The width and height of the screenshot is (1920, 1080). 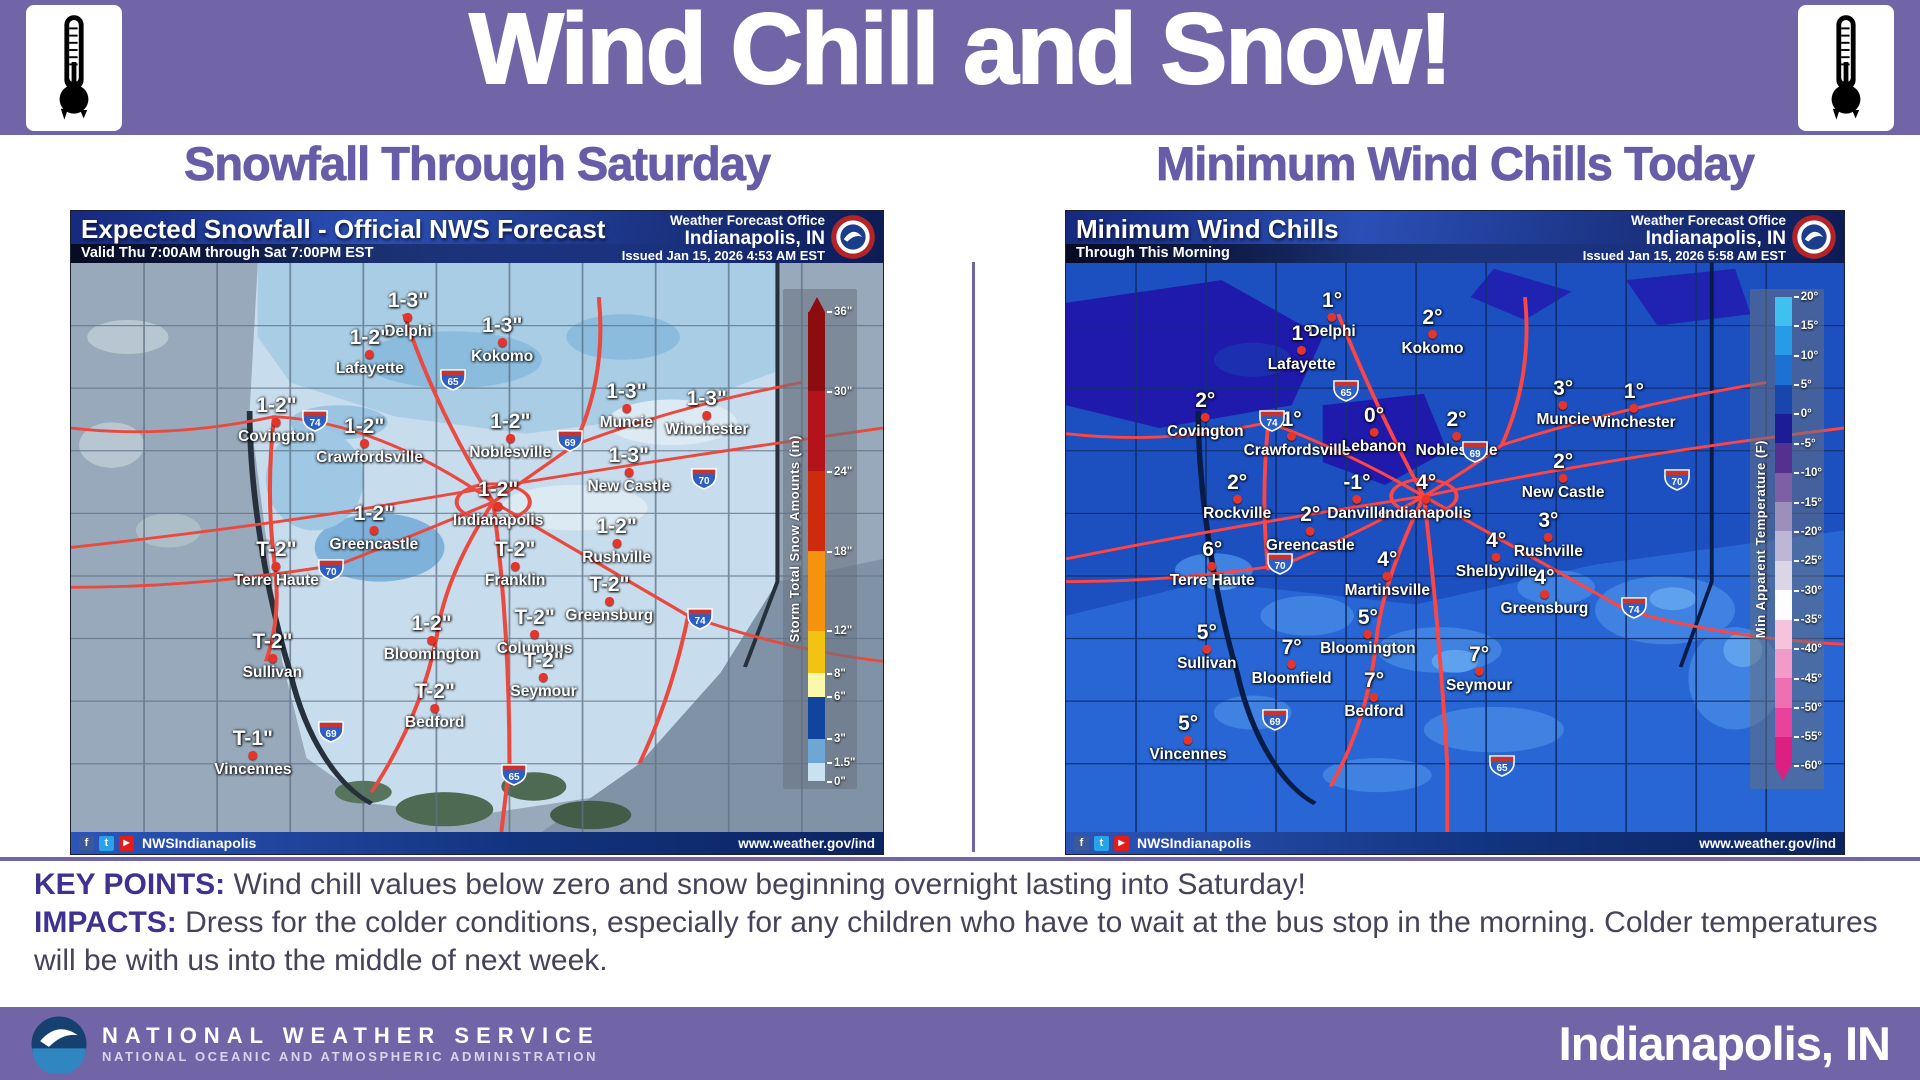 What do you see at coordinates (1544, 591) in the screenshot?
I see `city-label: 4° Greensburg` at bounding box center [1544, 591].